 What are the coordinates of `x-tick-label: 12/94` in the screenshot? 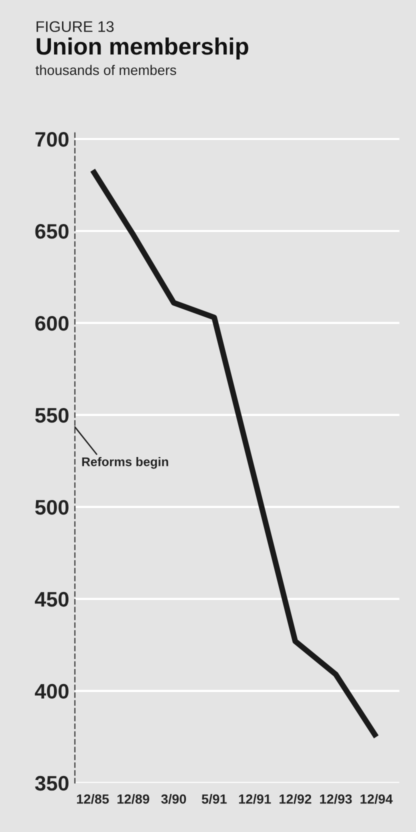 It's located at (376, 799).